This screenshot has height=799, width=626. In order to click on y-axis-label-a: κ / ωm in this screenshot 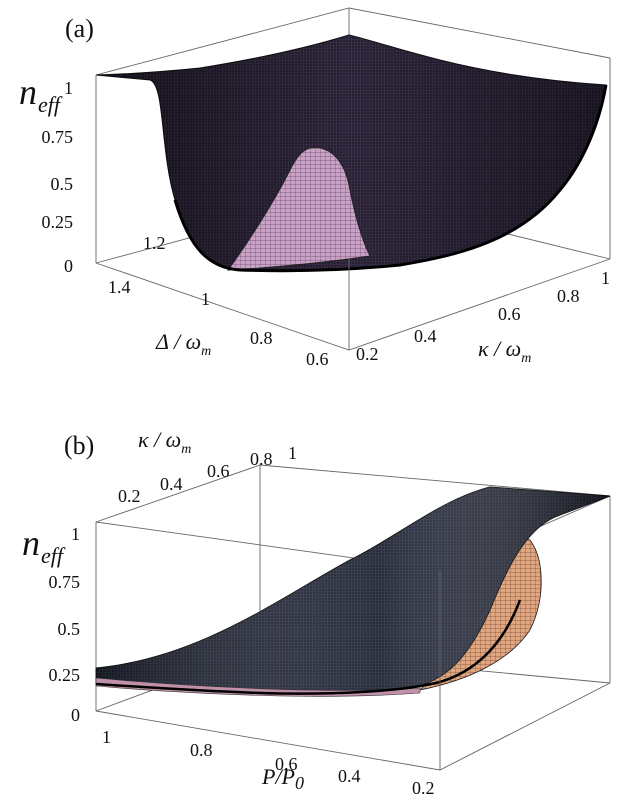, I will do `click(504, 351)`.